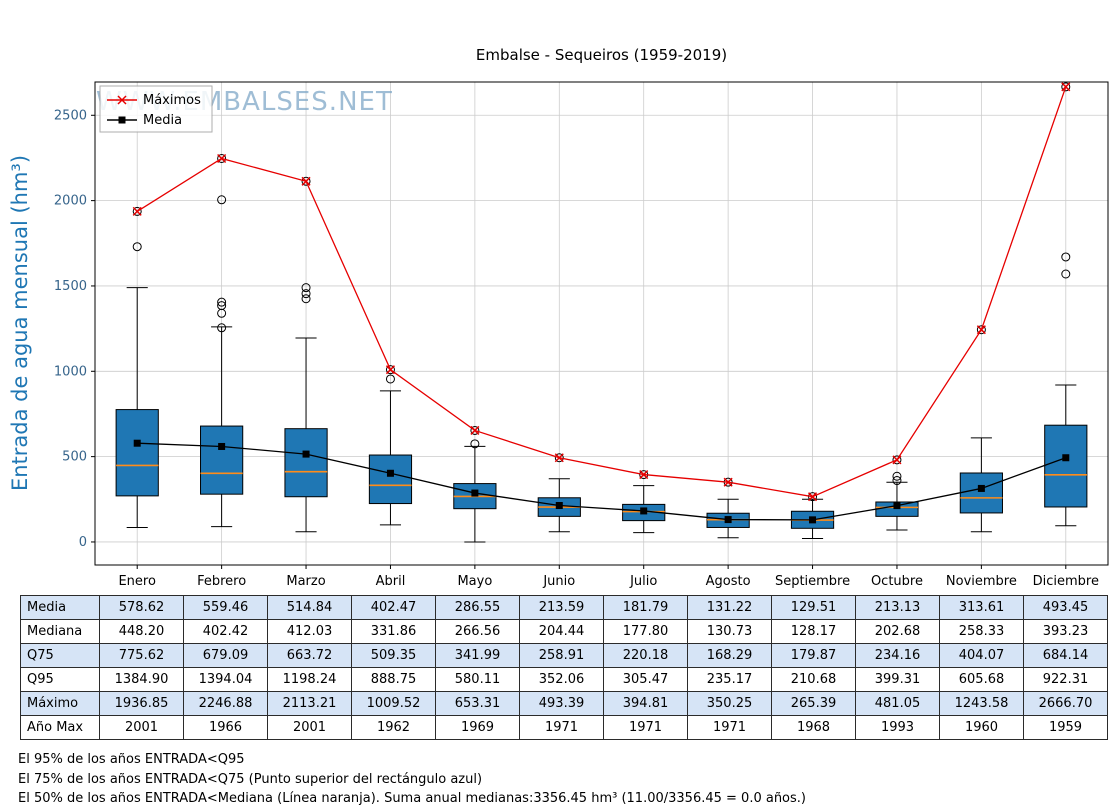  What do you see at coordinates (1065, 607) in the screenshot?
I see `table-cell: 493.45` at bounding box center [1065, 607].